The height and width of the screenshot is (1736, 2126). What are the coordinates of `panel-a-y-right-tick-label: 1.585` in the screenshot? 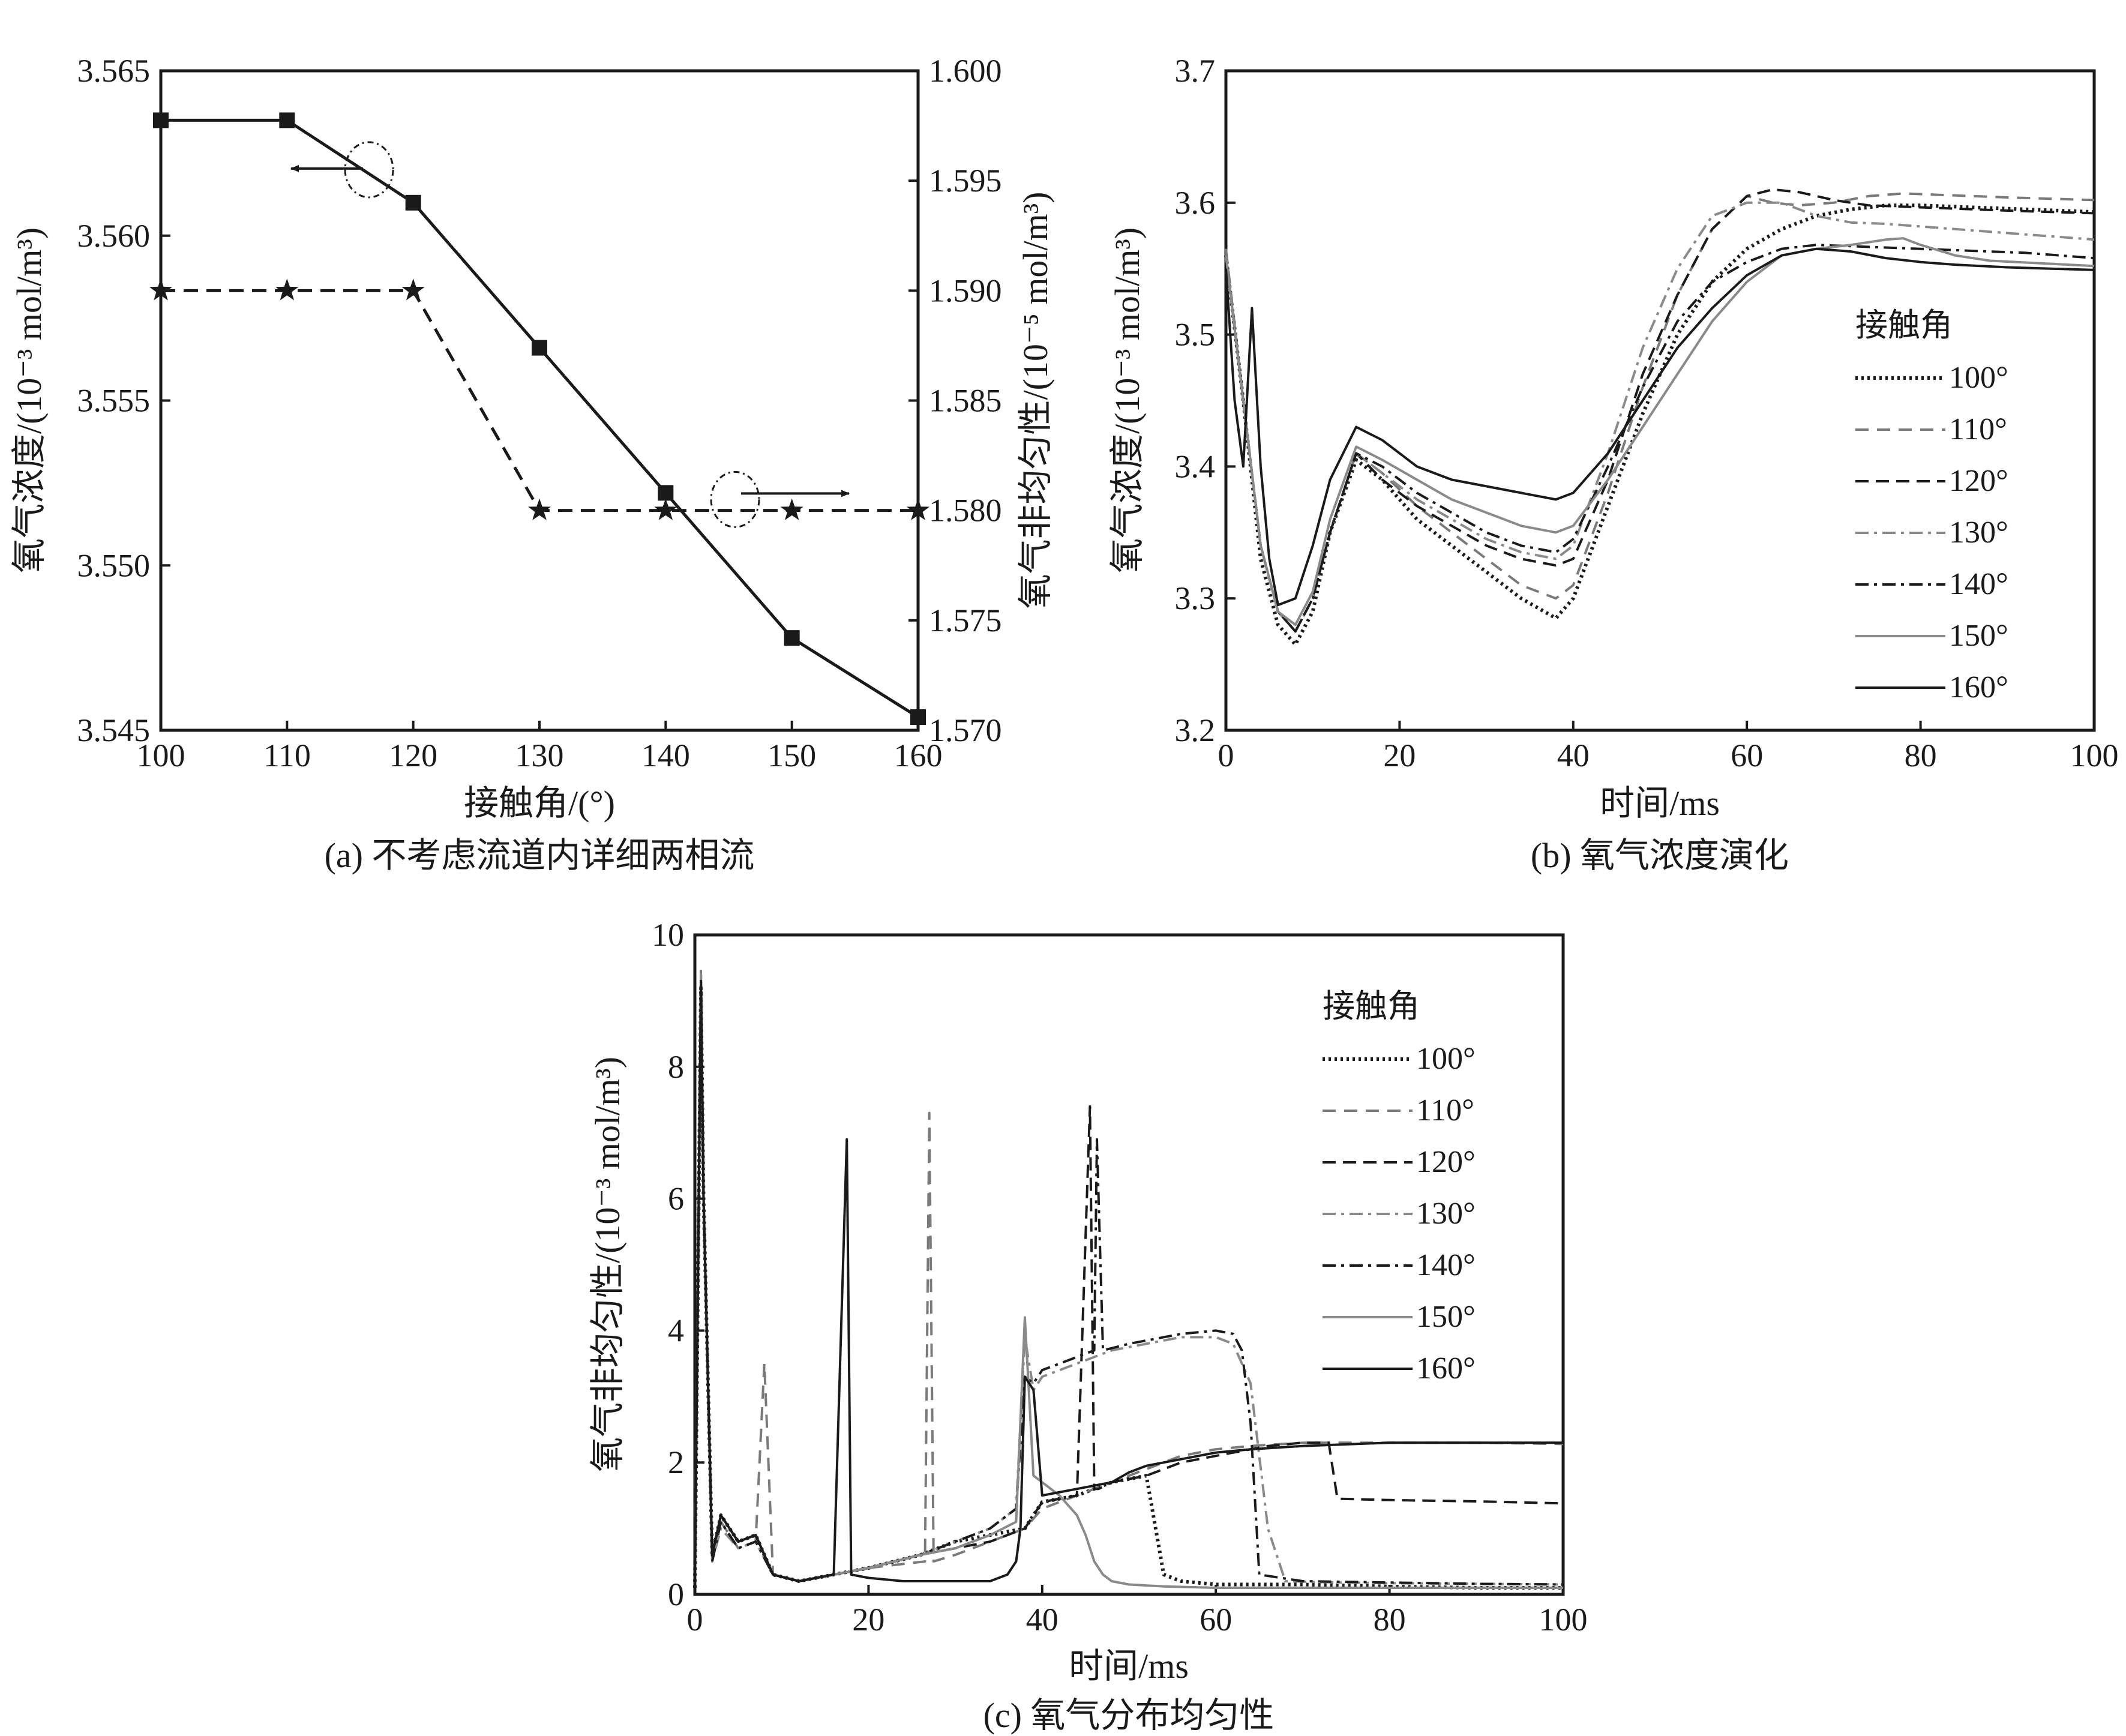 It's located at (966, 401).